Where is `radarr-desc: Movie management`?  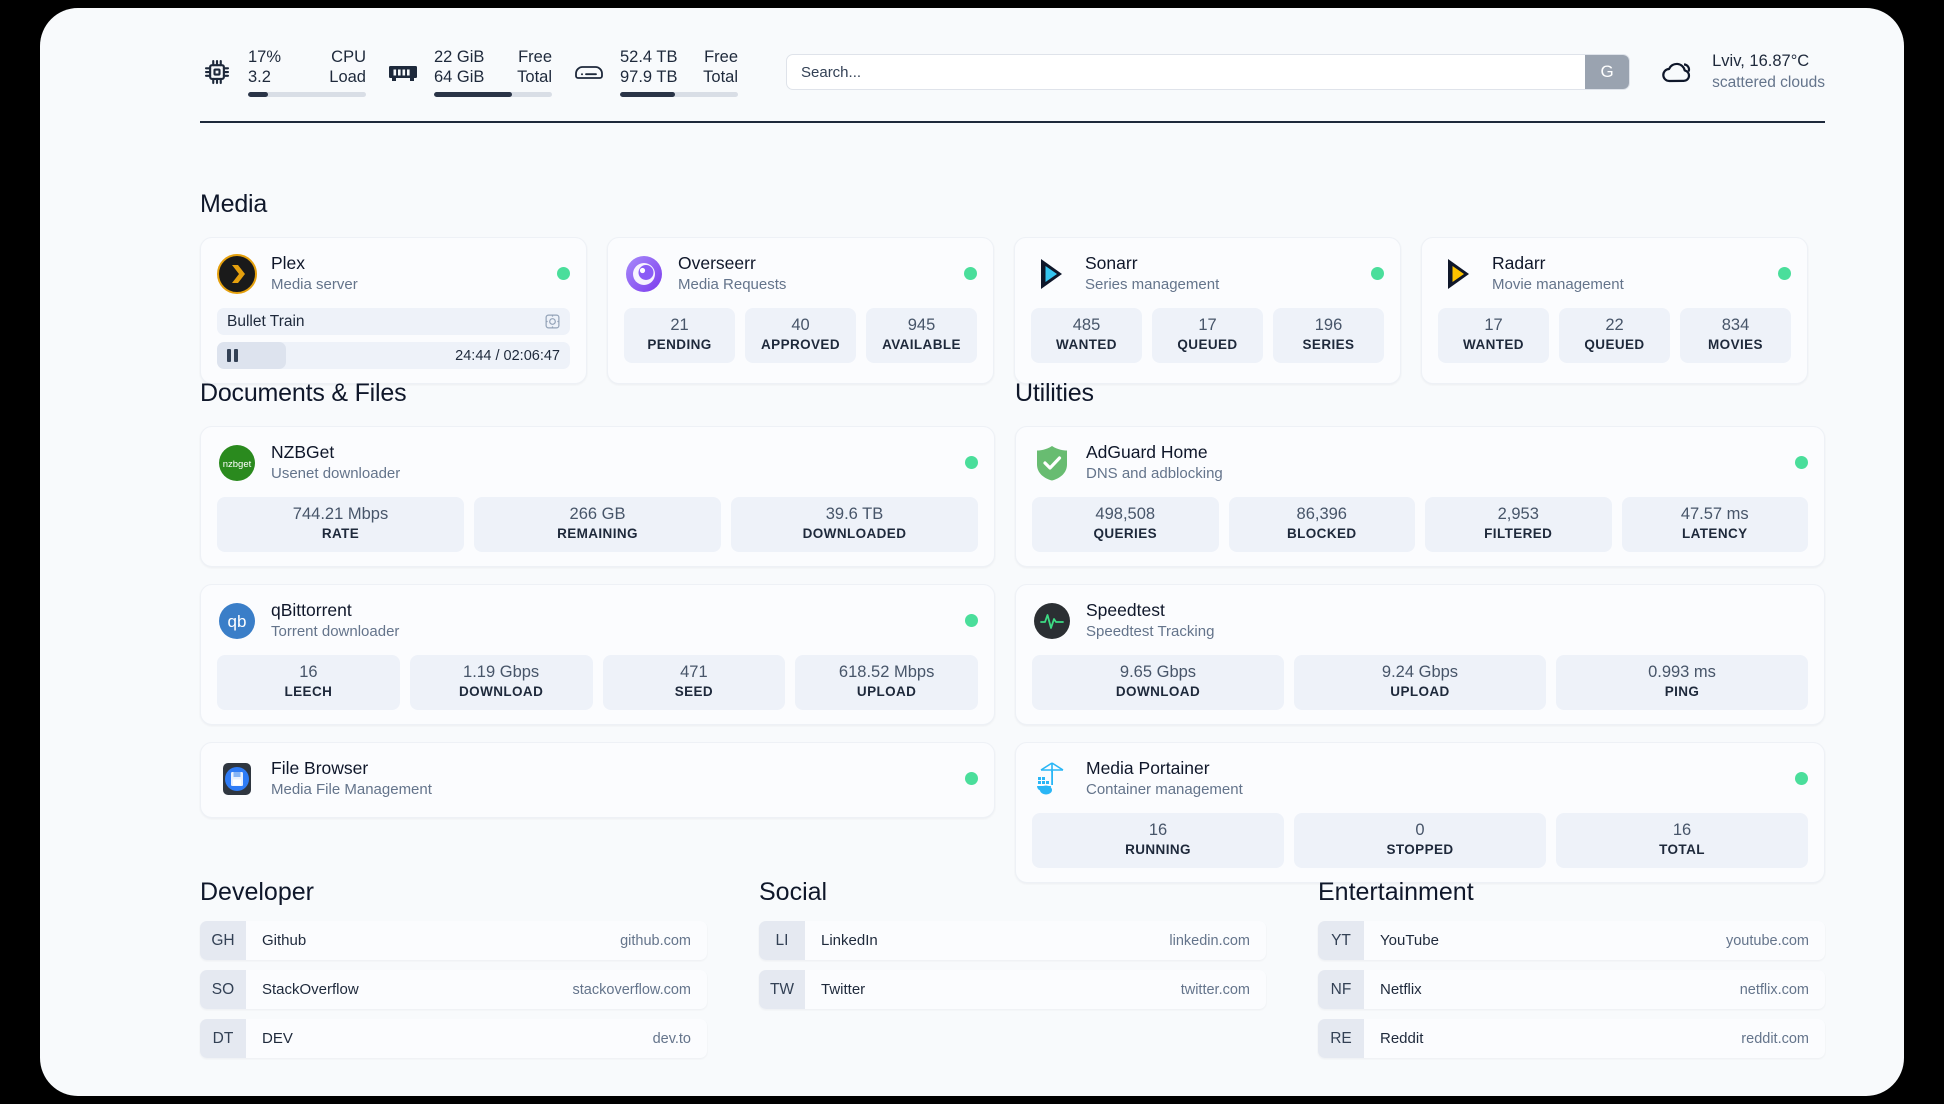 radarr-desc: Movie management is located at coordinates (1558, 284).